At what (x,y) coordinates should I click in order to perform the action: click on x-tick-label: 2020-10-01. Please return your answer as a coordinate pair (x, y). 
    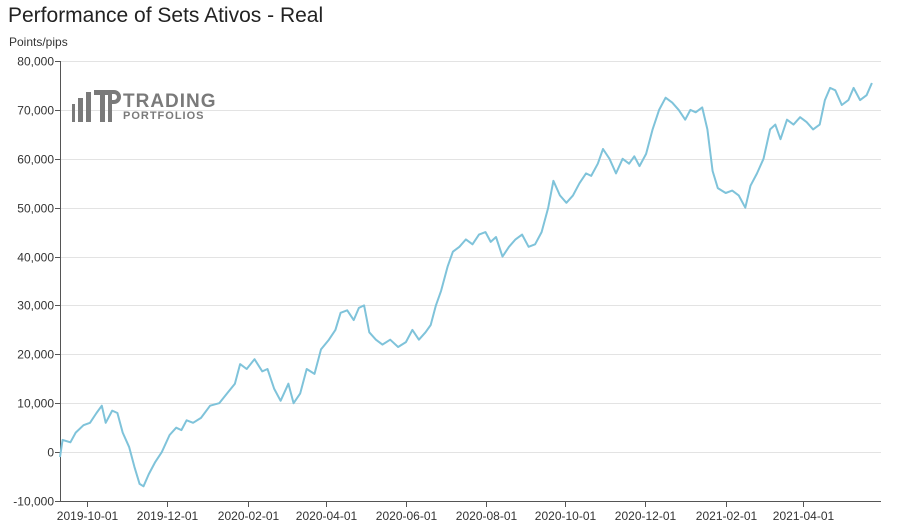
    Looking at the image, I should click on (566, 516).